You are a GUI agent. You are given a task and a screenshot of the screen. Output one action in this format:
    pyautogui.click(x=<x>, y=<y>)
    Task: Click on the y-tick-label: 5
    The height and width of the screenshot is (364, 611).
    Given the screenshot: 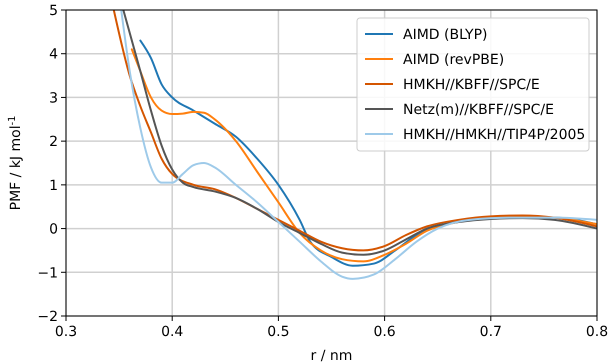 What is the action you would take?
    pyautogui.click(x=53, y=11)
    